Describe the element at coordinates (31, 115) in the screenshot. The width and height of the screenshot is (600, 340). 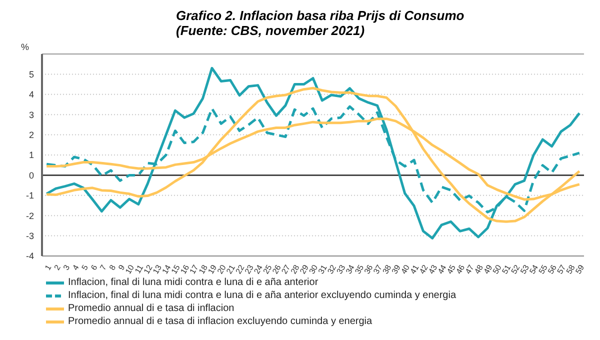
I see `y-tick-label: 3` at that location.